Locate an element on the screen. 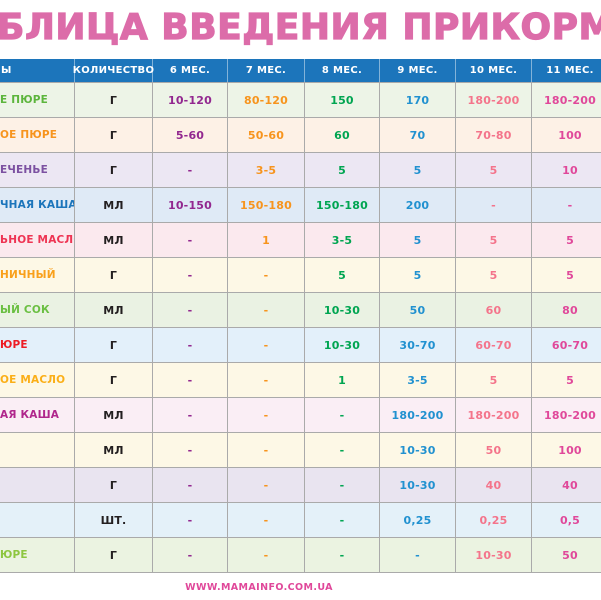 The width and height of the screenshot is (601, 600). value-cell-month-11: 0,5 is located at coordinates (566, 520).